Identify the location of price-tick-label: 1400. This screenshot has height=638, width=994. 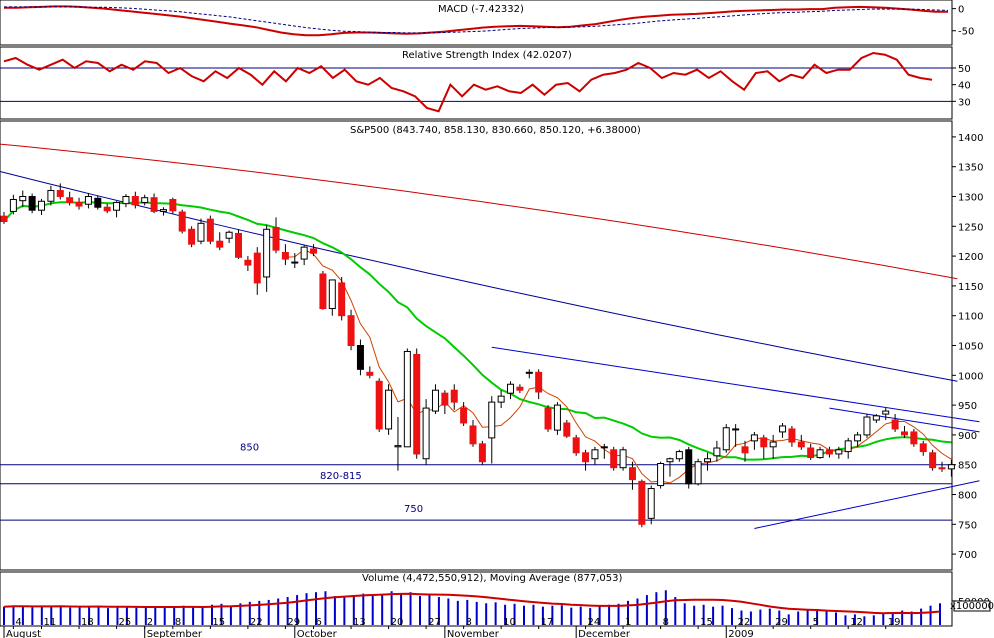
(970, 138).